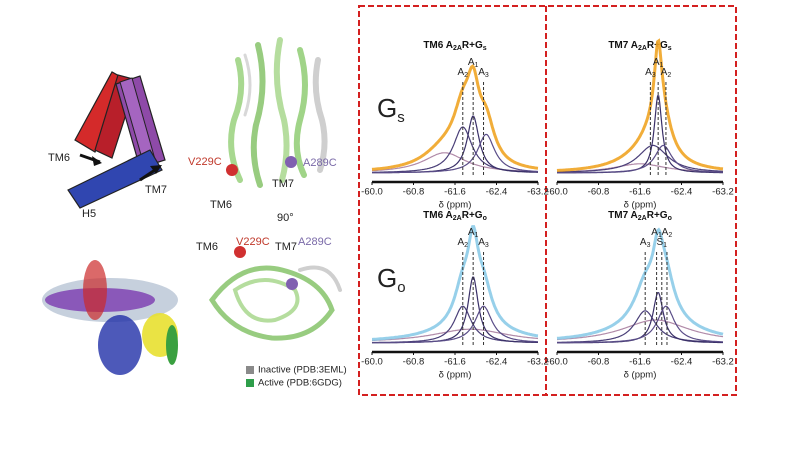 Image resolution: width=800 pixels, height=449 pixels. I want to click on panel-title: TM6 A2AR+Gs, so click(454, 46).